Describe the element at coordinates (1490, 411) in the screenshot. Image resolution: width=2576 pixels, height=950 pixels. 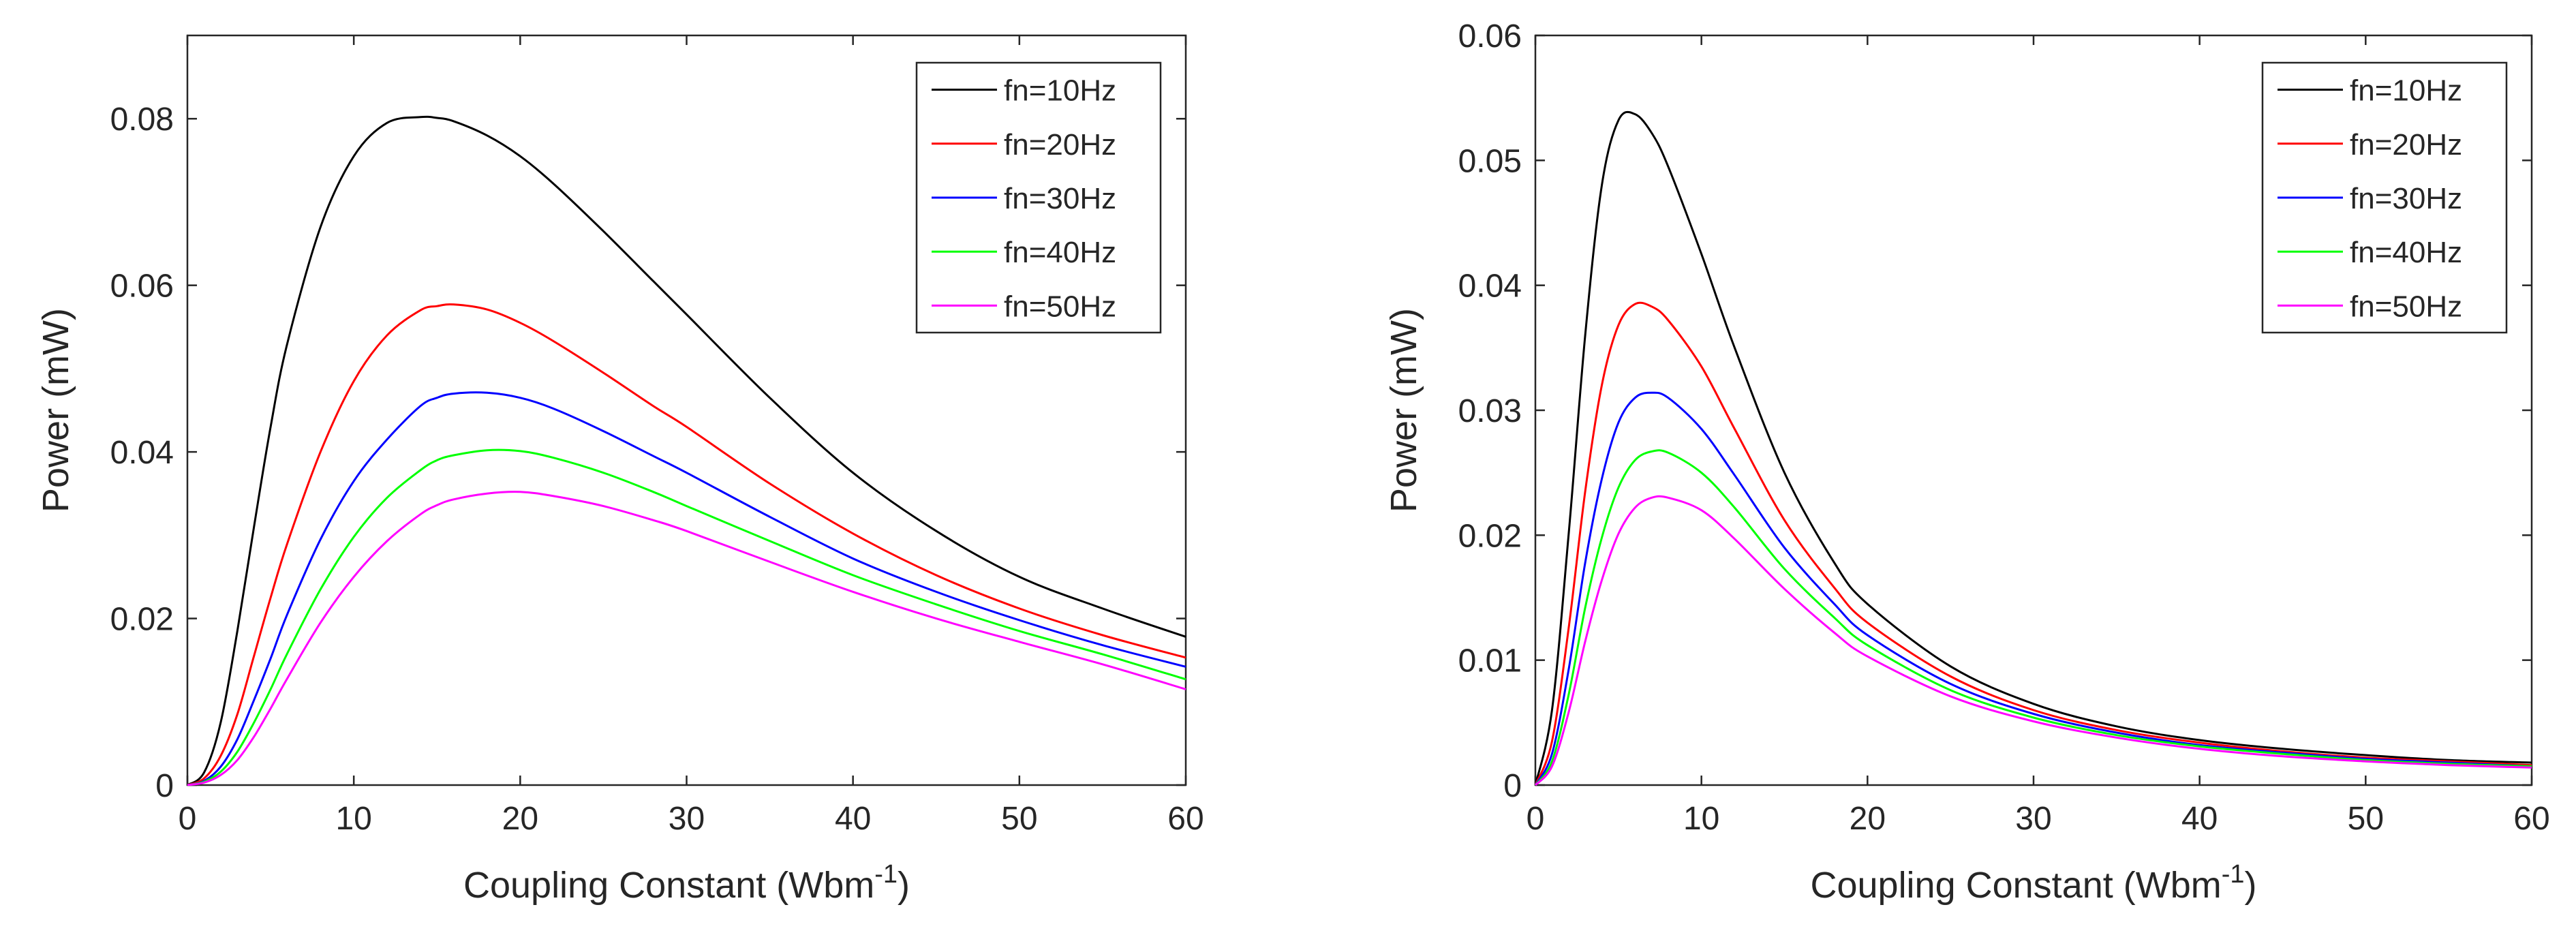
I see `y-tick-label: 0.03` at that location.